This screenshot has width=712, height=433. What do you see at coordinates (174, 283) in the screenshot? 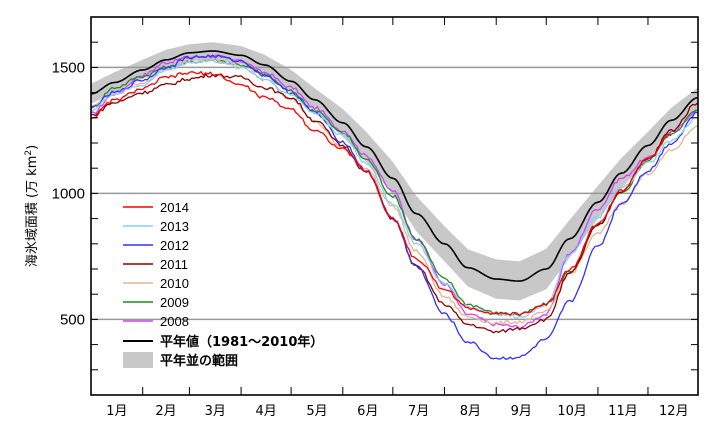
I see `legend-label-2010: 2010` at bounding box center [174, 283].